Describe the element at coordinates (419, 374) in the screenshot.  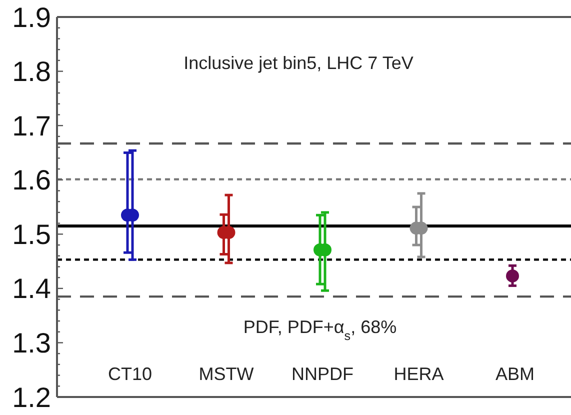
I see `x-tick-label: HERA` at that location.